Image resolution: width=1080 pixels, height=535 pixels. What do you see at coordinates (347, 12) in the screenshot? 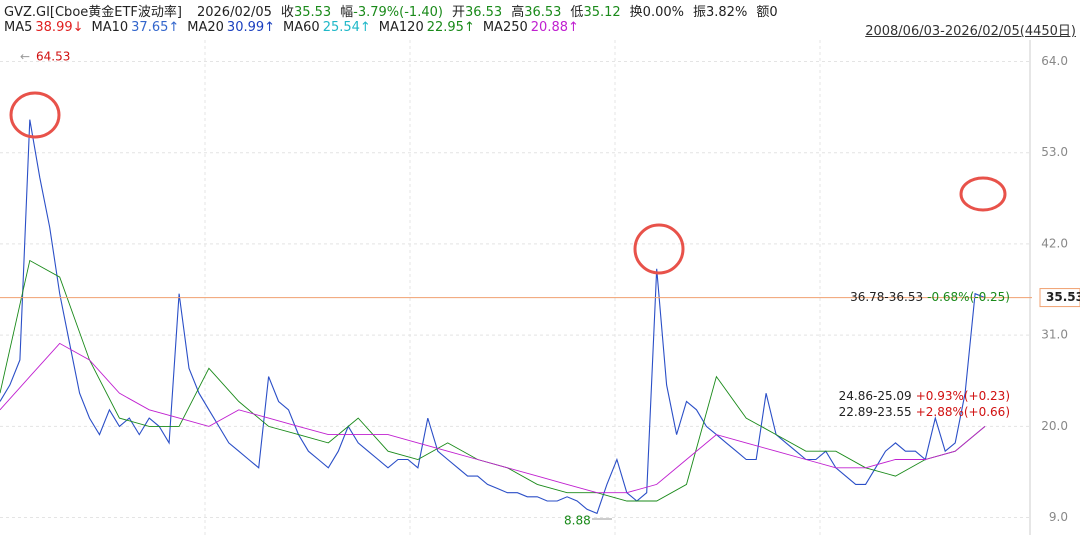
I see `field-label: 幅` at bounding box center [347, 12].